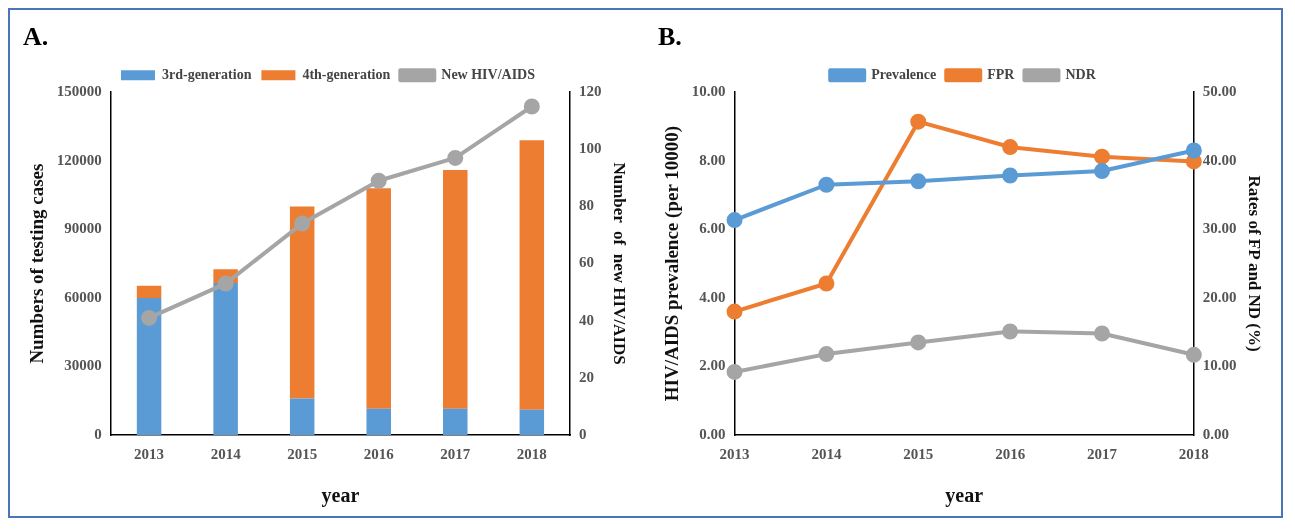 The image size is (1295, 529). I want to click on legend-label: Prevalence, so click(904, 74).